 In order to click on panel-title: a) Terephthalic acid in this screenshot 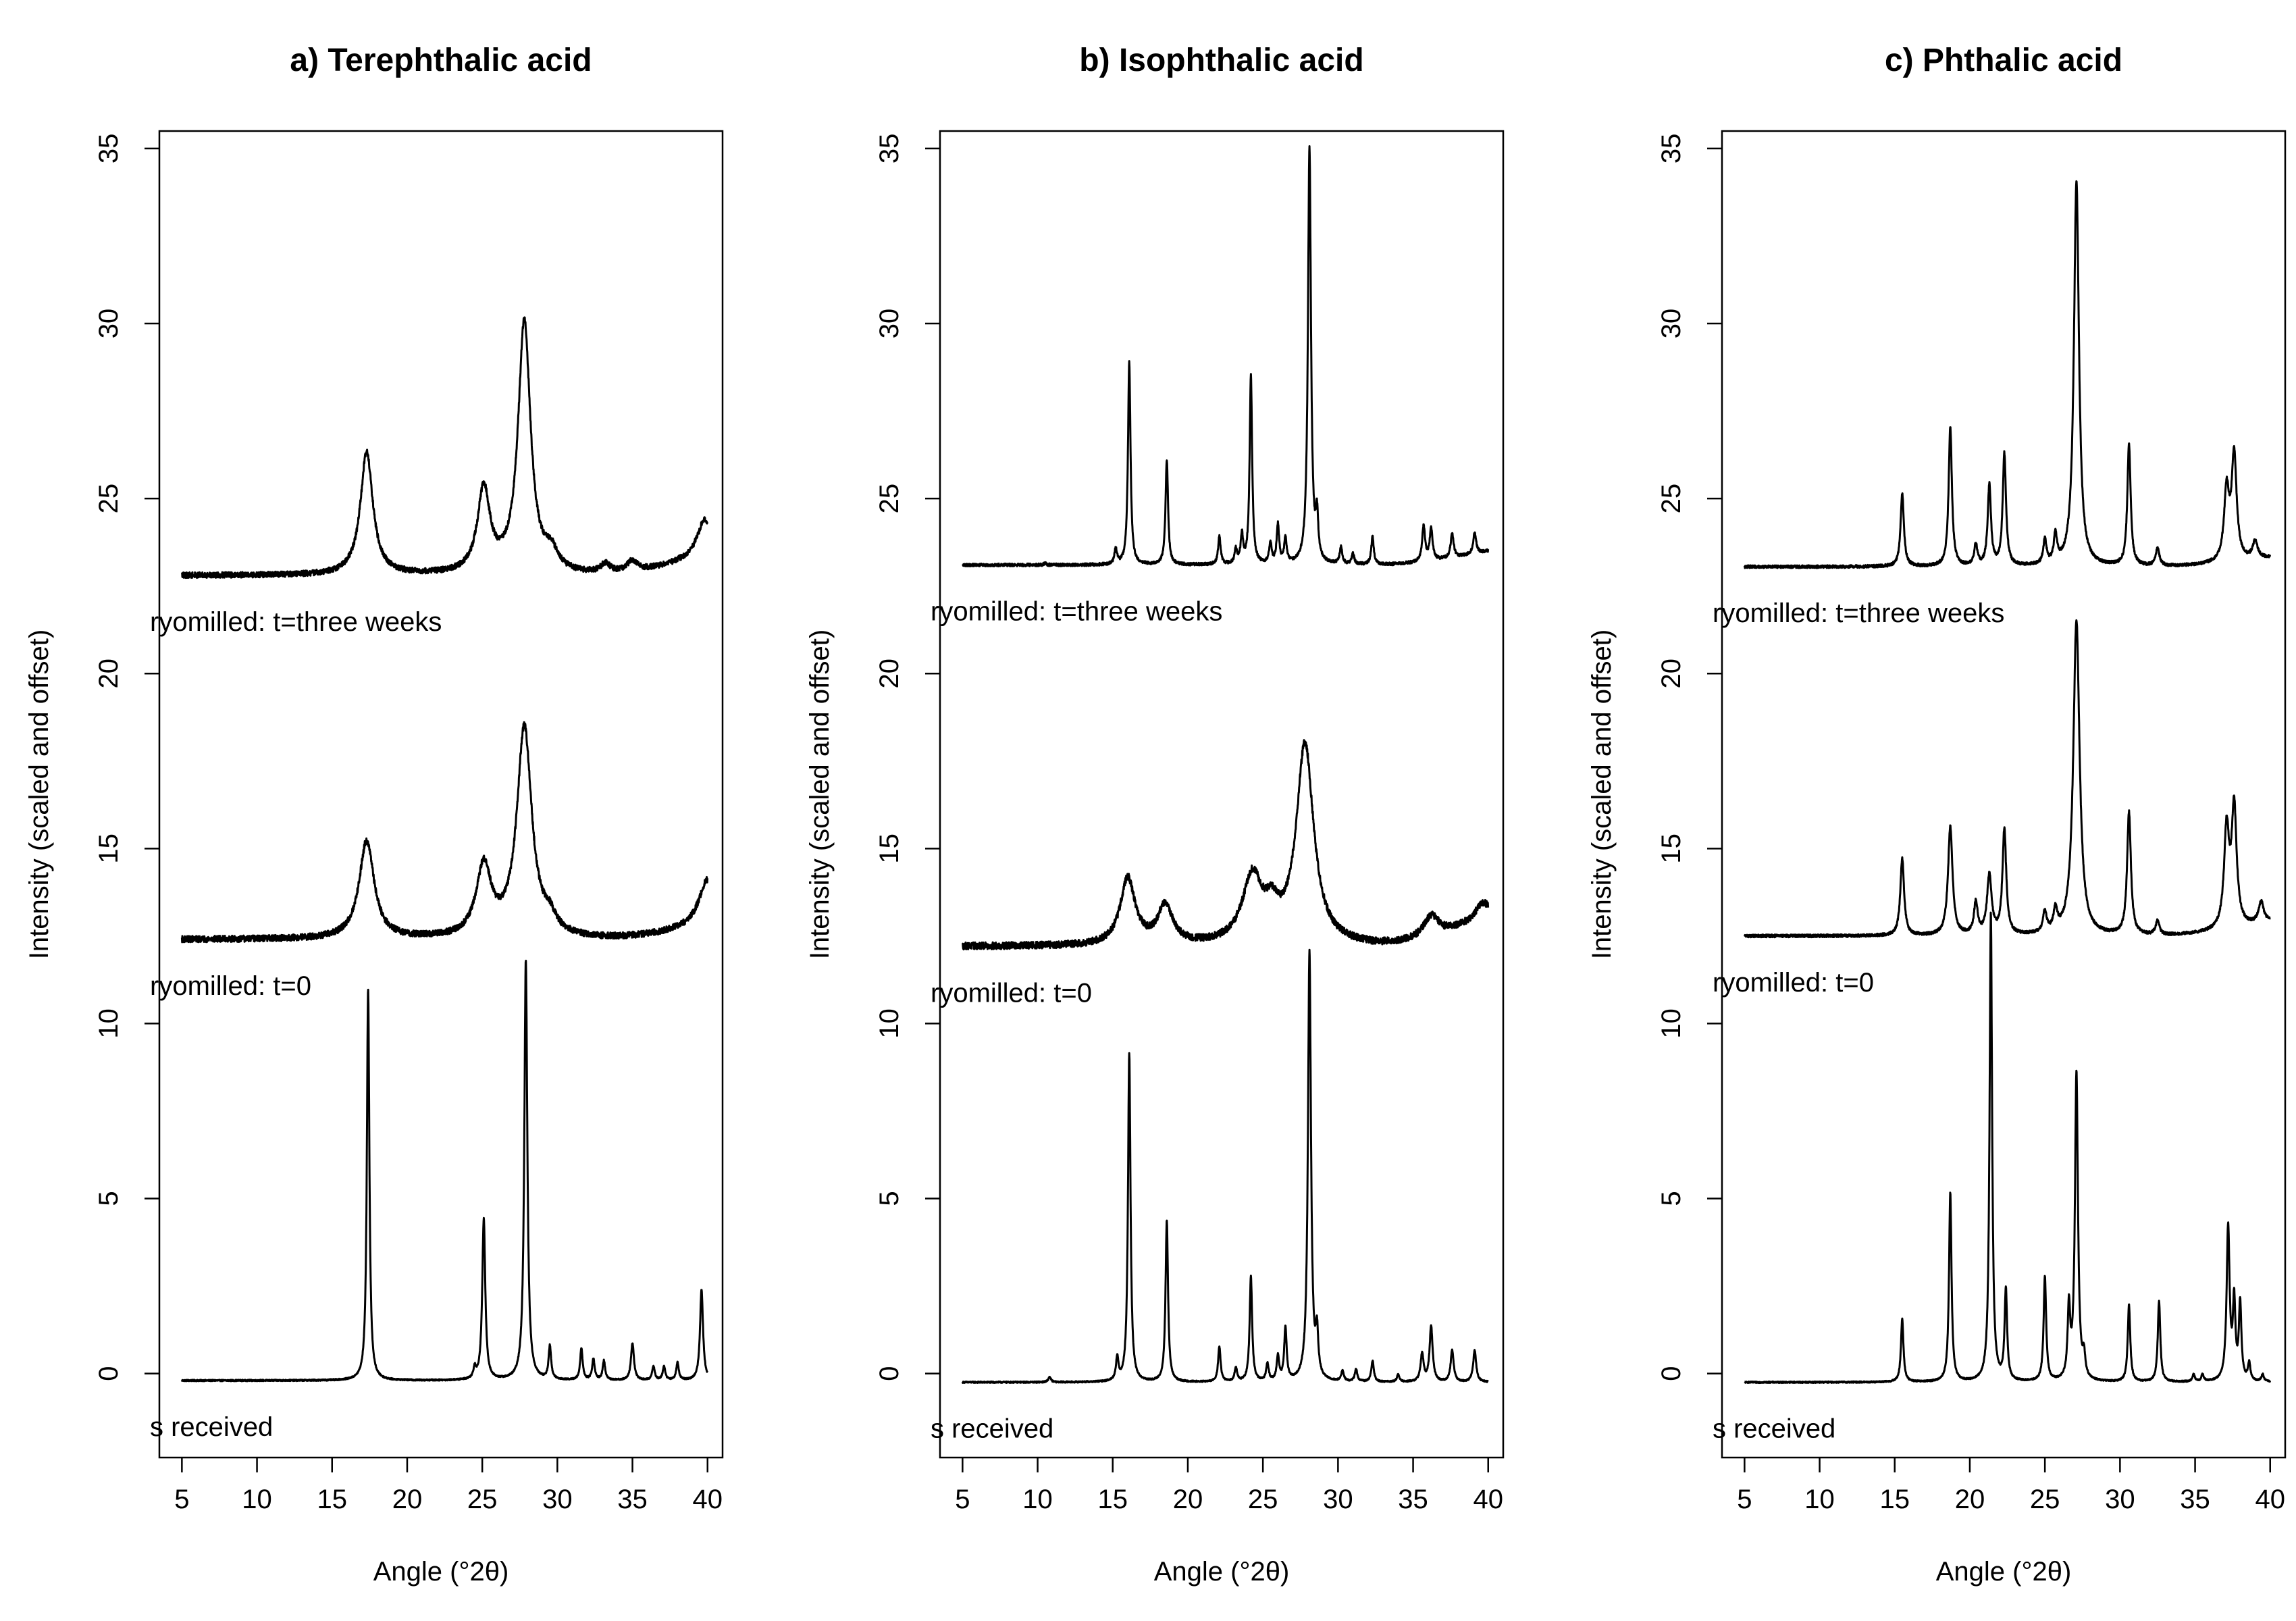, I will do `click(441, 60)`.